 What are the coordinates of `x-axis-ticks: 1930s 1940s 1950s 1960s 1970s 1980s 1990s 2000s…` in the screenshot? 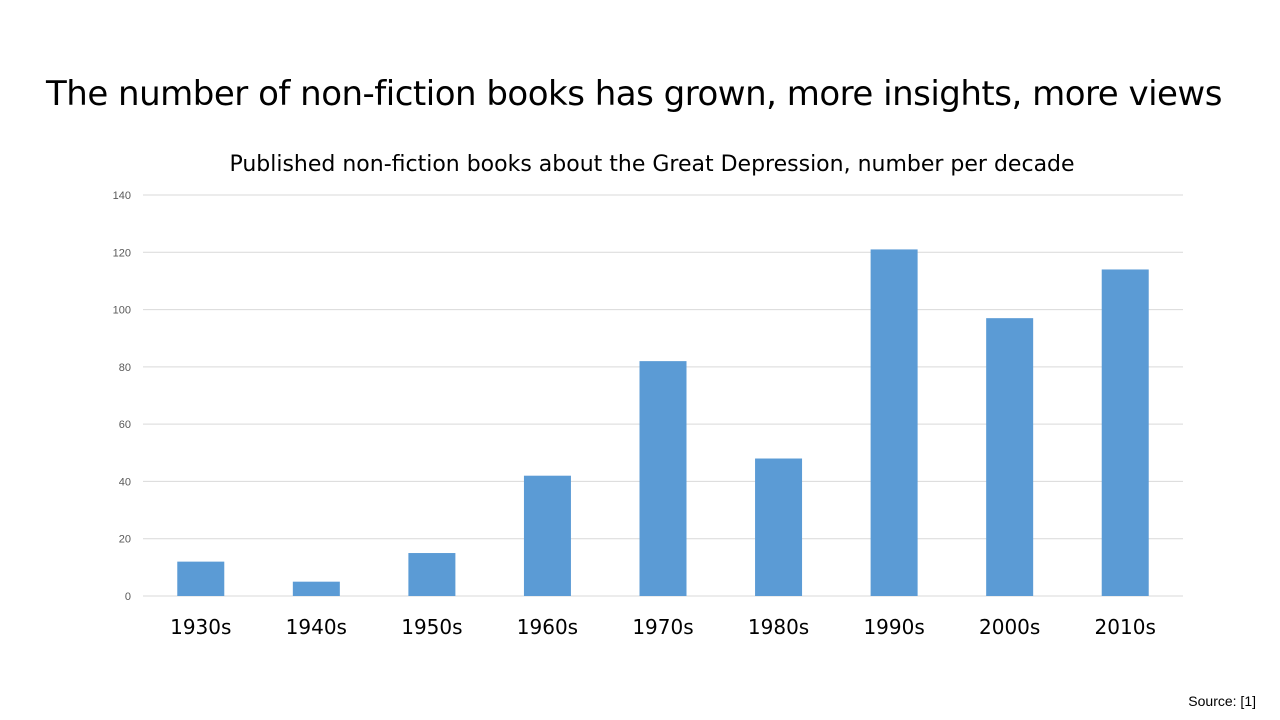 It's located at (663, 627).